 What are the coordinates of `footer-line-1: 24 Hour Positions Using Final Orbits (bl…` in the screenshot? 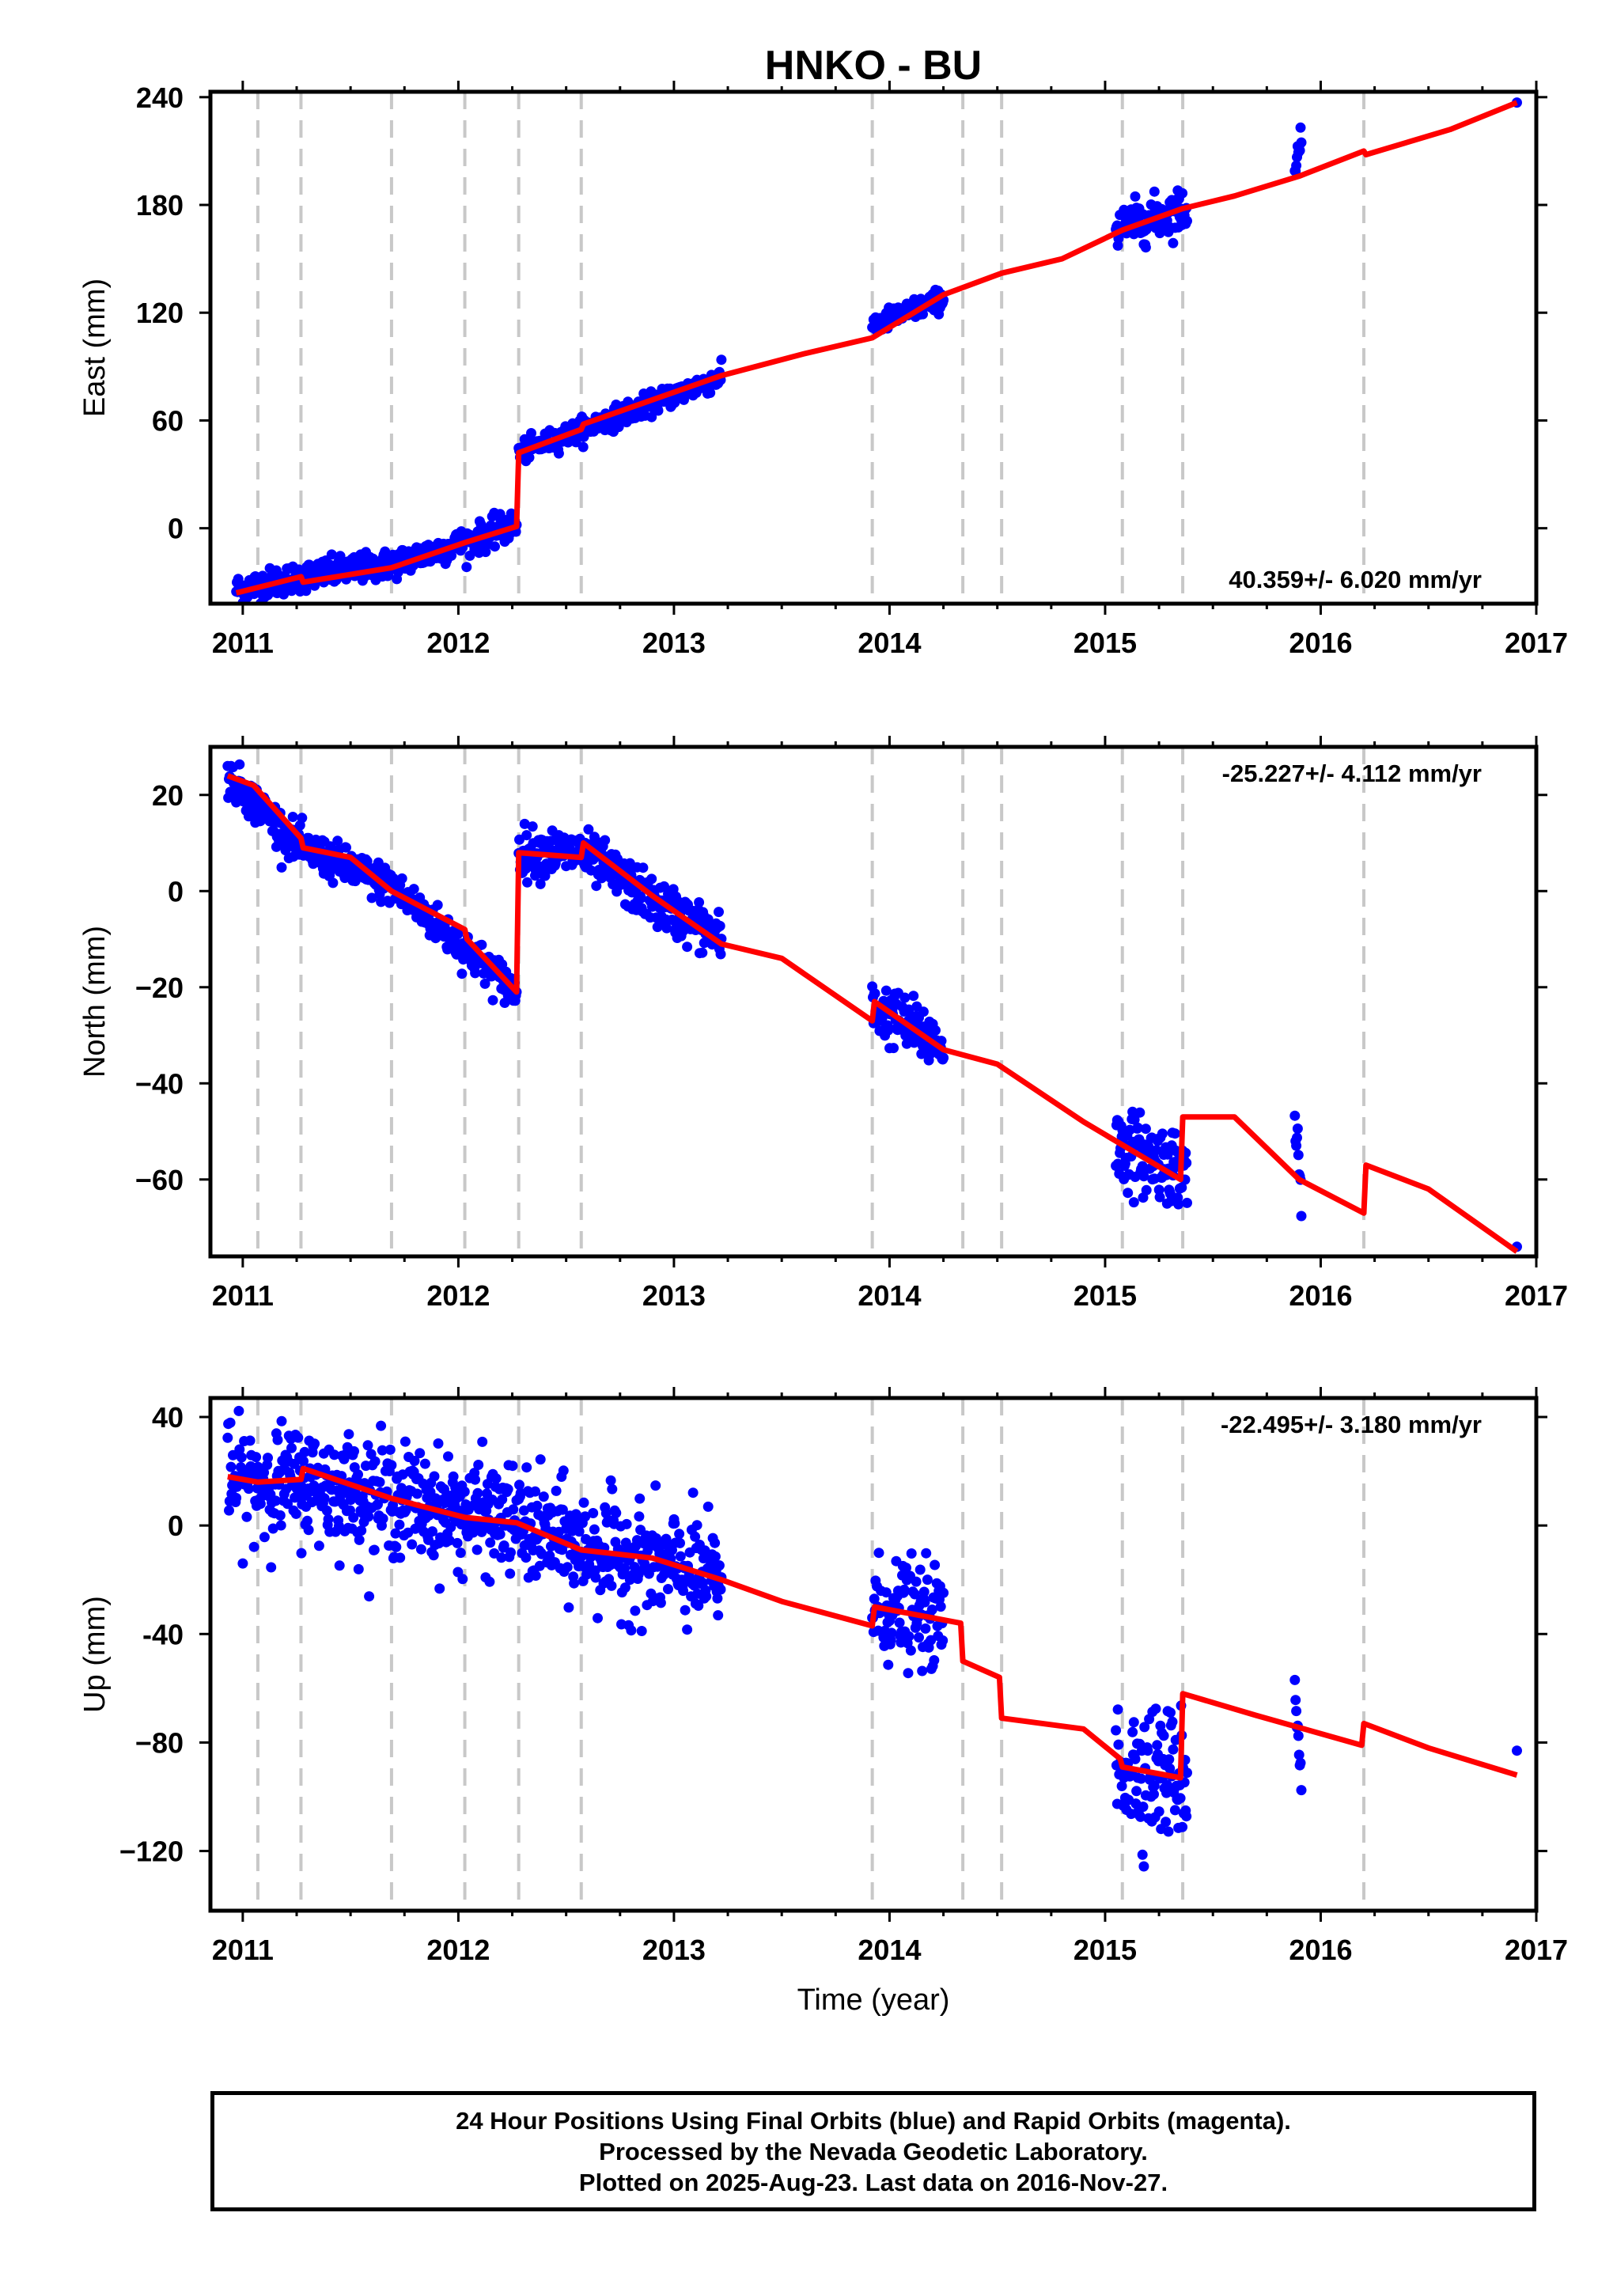 It's located at (873, 2120).